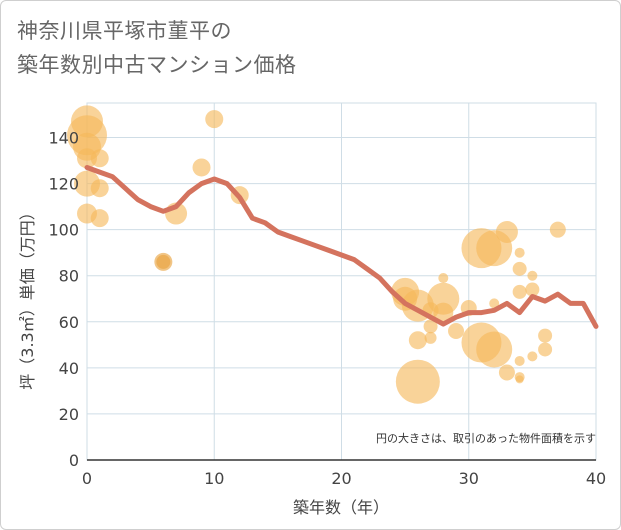  What do you see at coordinates (596, 478) in the screenshot?
I see `x-tick-label: 40` at bounding box center [596, 478].